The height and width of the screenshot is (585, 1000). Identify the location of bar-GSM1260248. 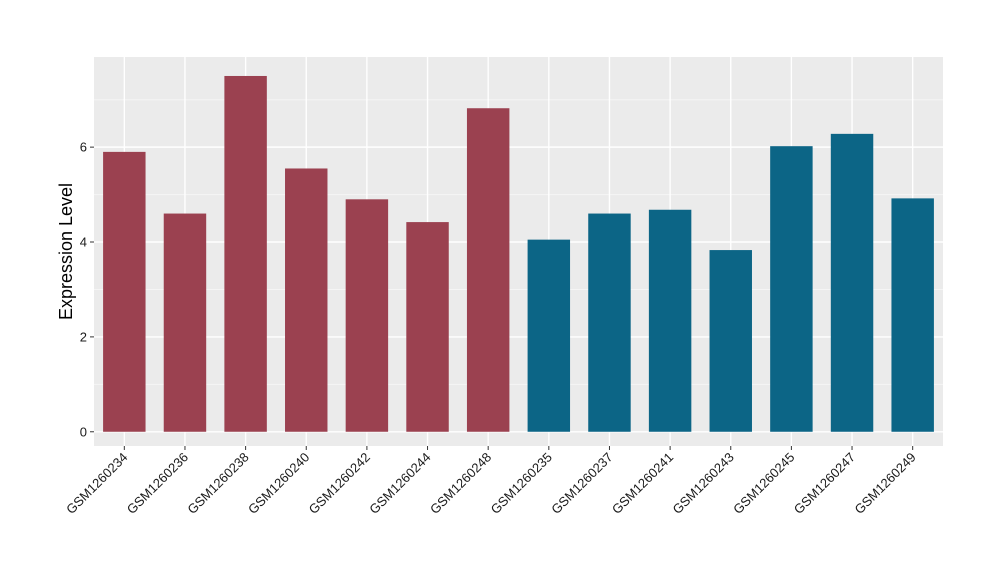
(488, 270).